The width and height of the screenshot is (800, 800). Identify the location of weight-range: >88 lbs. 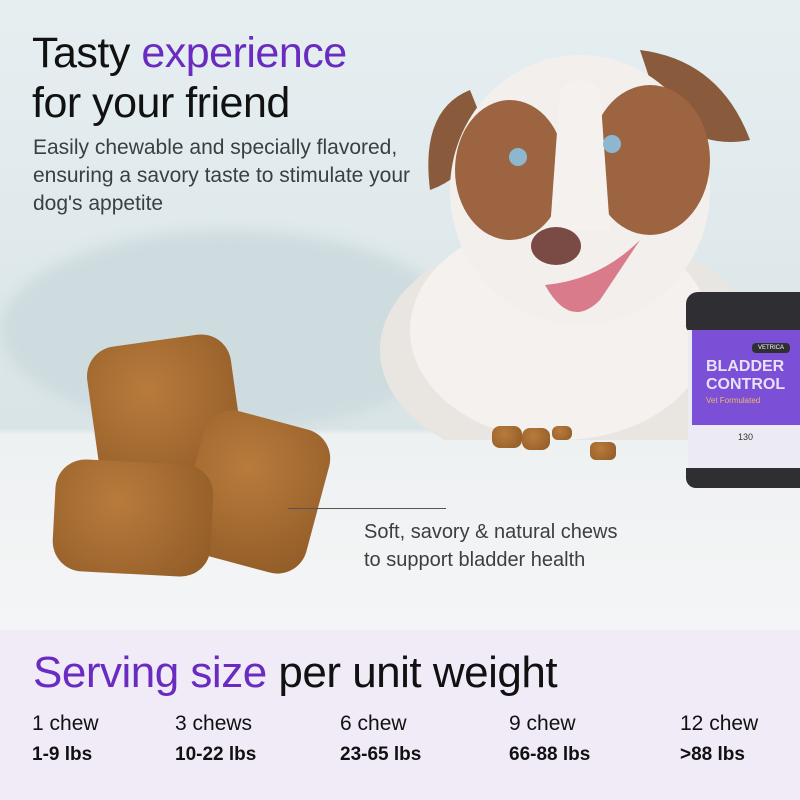
(712, 754).